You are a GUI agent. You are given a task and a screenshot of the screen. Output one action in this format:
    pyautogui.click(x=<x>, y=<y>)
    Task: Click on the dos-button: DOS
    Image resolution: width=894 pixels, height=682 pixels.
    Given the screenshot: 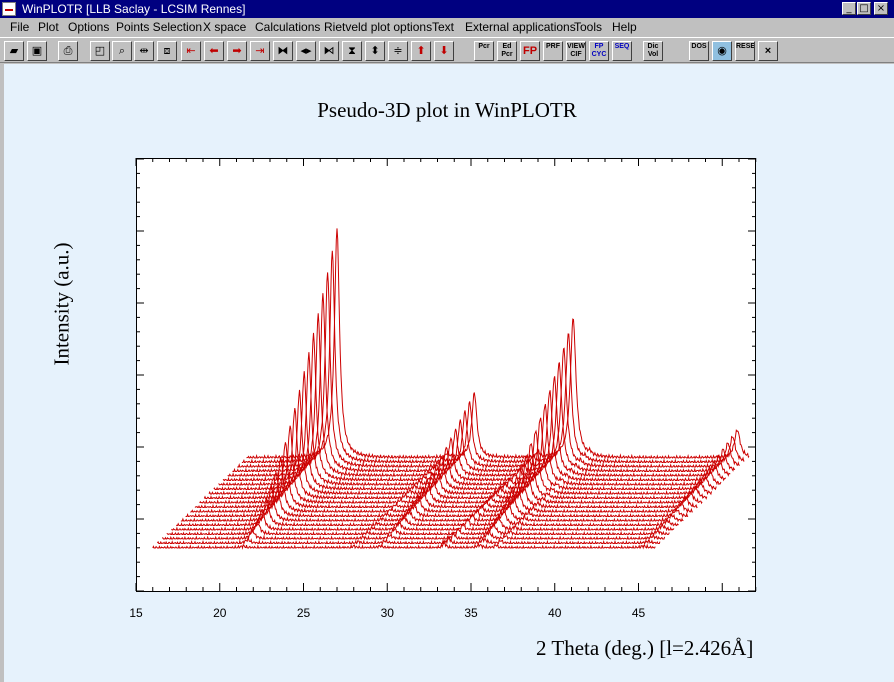 What is the action you would take?
    pyautogui.click(x=699, y=51)
    